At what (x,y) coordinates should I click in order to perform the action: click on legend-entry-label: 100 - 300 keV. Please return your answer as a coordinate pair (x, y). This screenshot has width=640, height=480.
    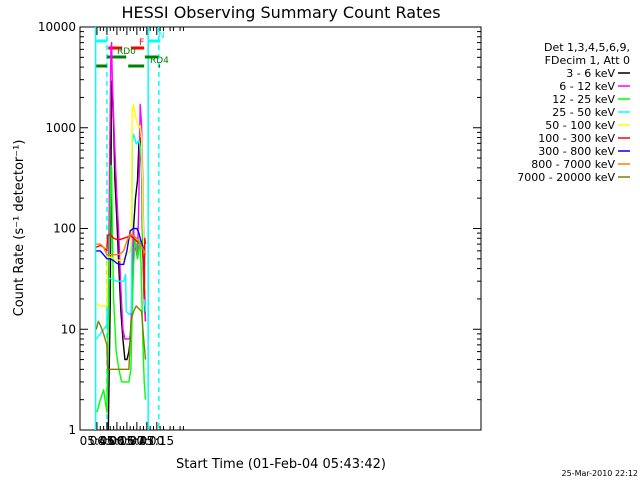
    Looking at the image, I should click on (576, 138).